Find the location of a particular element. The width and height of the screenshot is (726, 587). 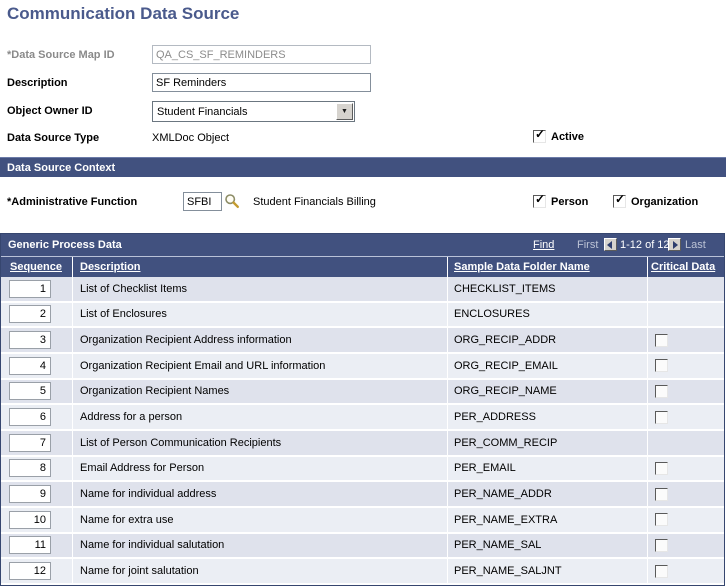

find-link: Find is located at coordinates (544, 245).